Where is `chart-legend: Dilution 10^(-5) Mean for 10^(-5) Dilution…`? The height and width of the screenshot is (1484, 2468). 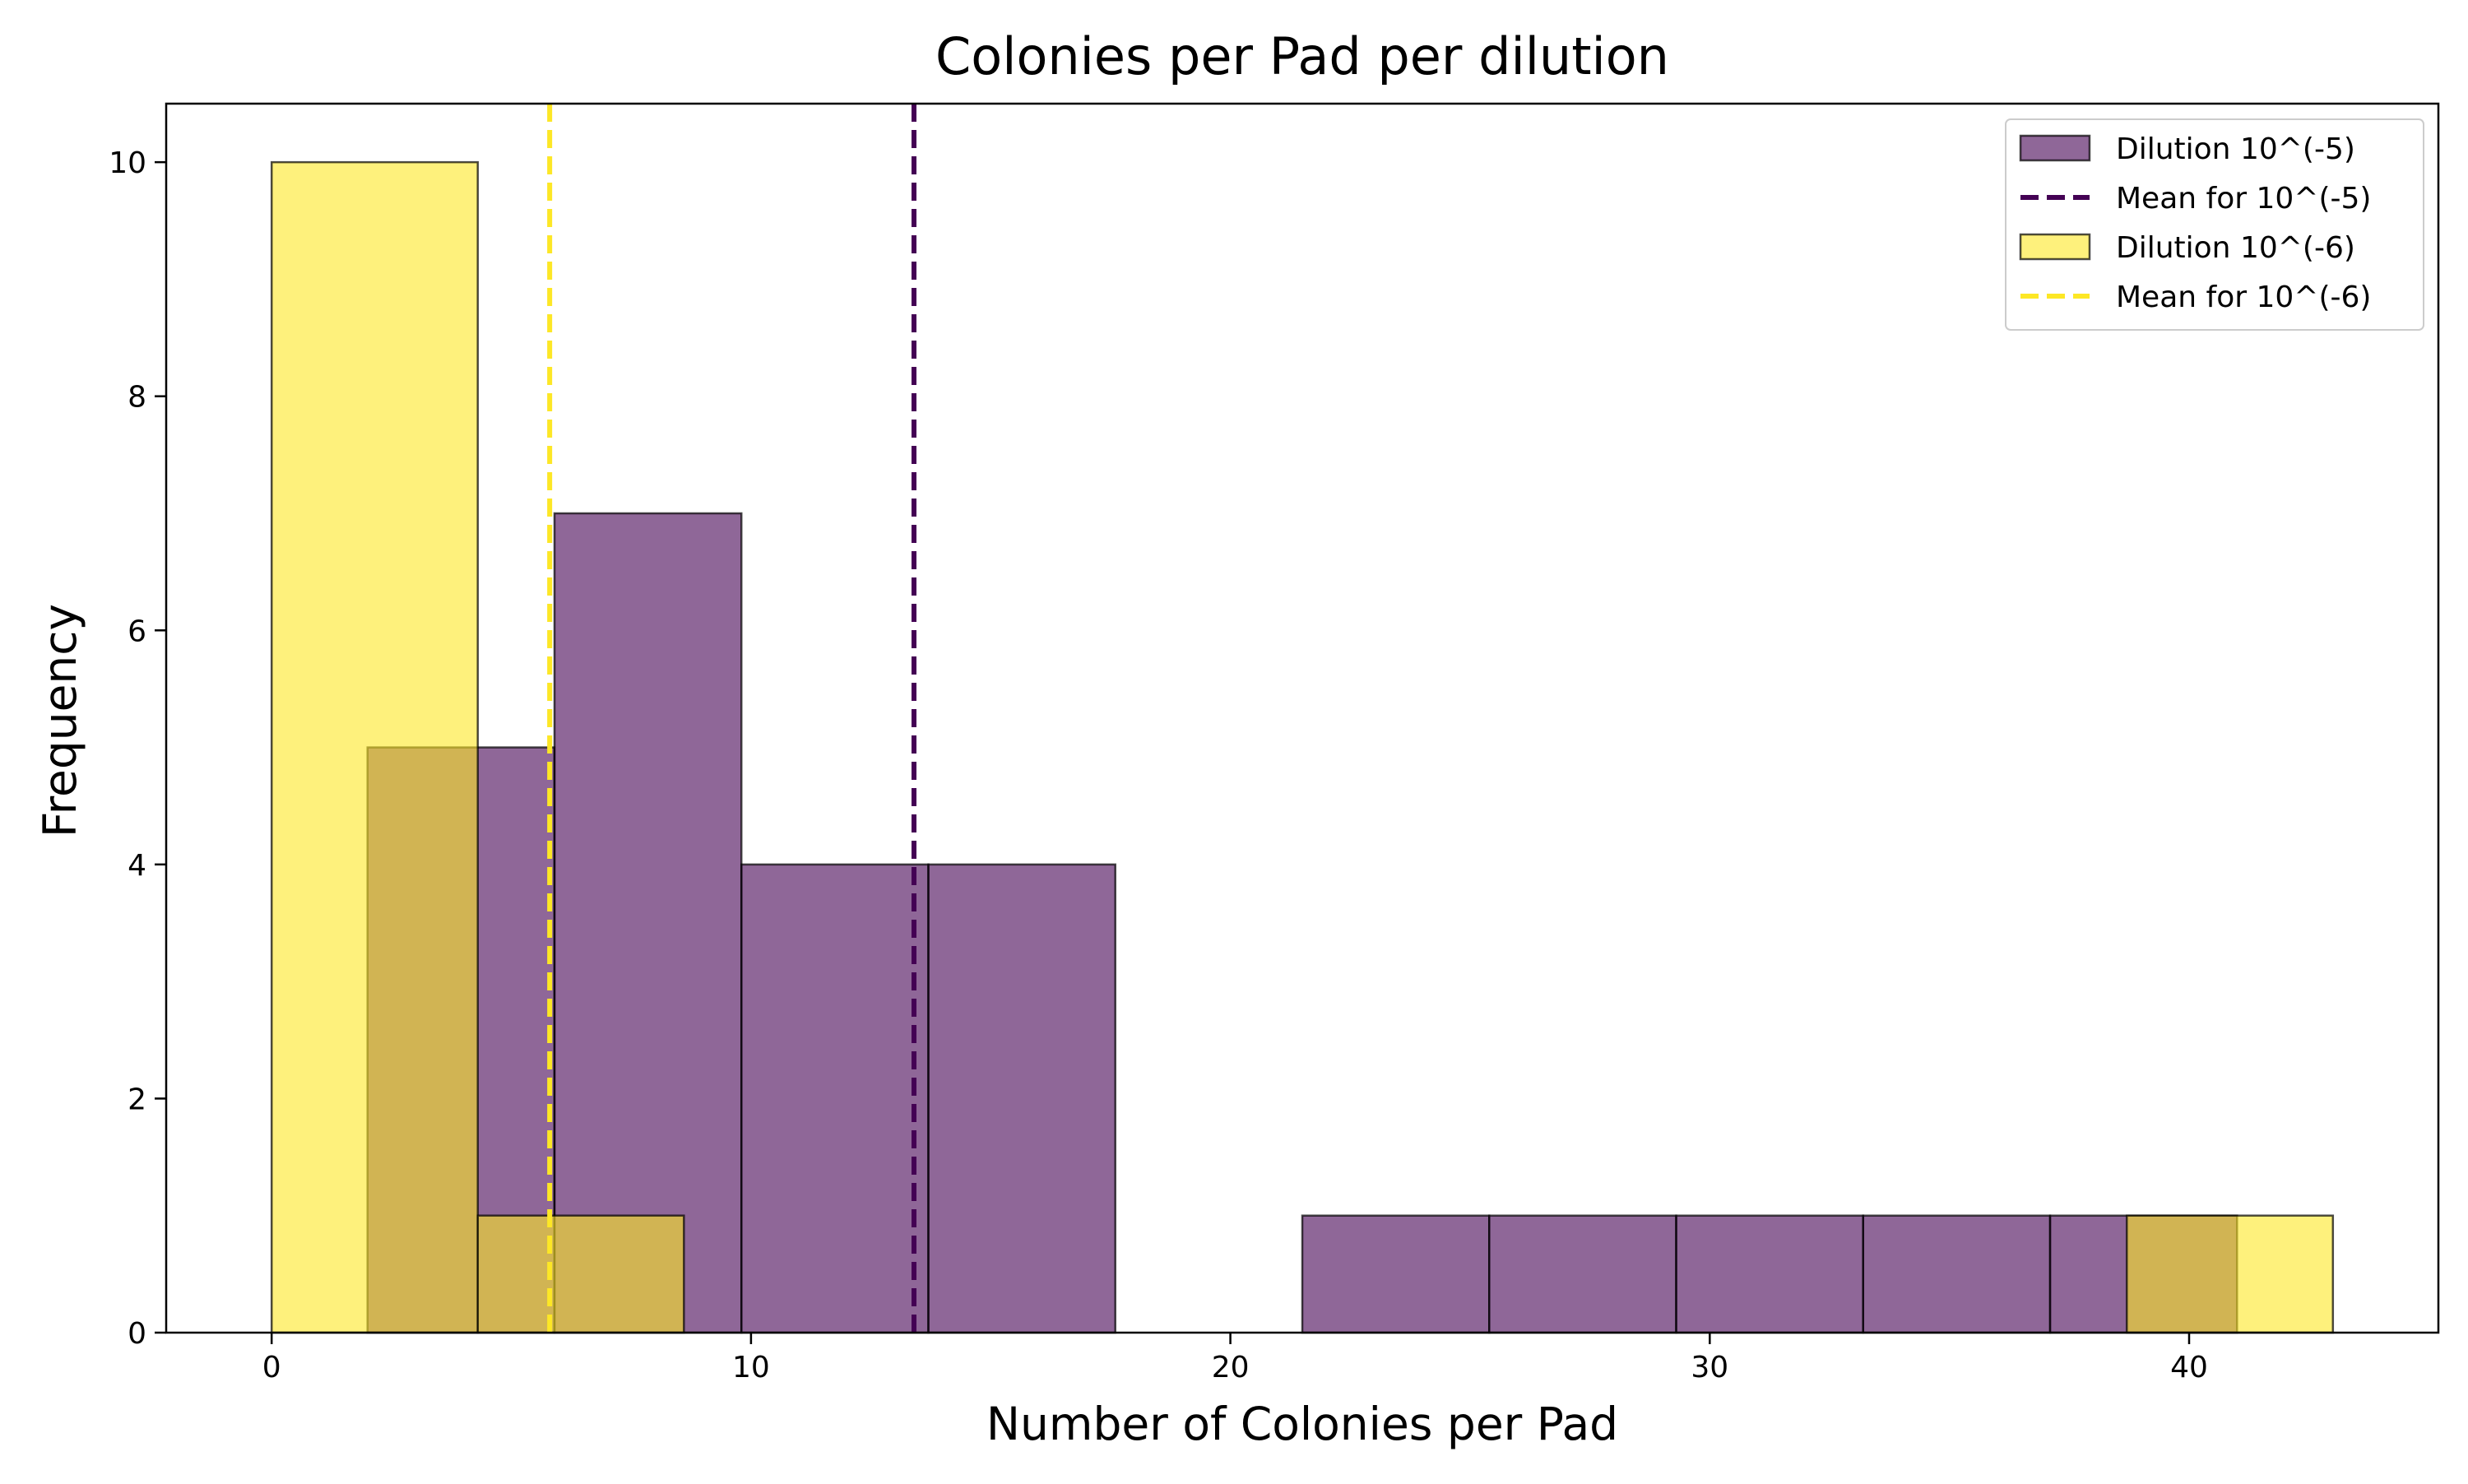
chart-legend: Dilution 10^(-5) Mean for 10^(-5) Dilution… is located at coordinates (2214, 224).